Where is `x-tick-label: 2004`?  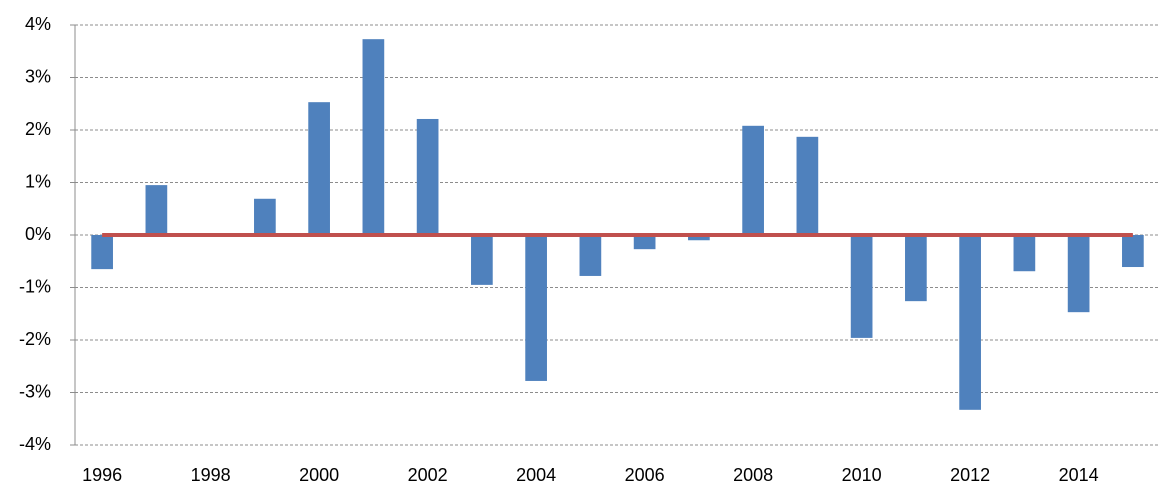 x-tick-label: 2004 is located at coordinates (536, 475).